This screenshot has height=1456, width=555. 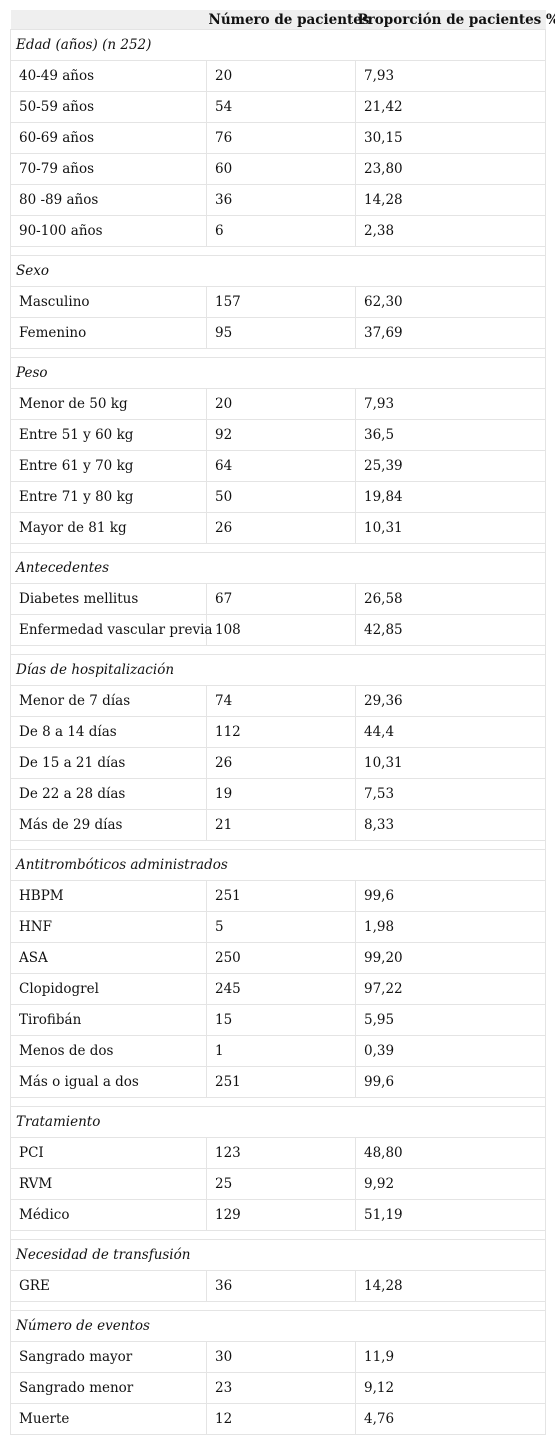 What do you see at coordinates (108, 435) in the screenshot?
I see `row-label: Entre 51 y 60 kg` at bounding box center [108, 435].